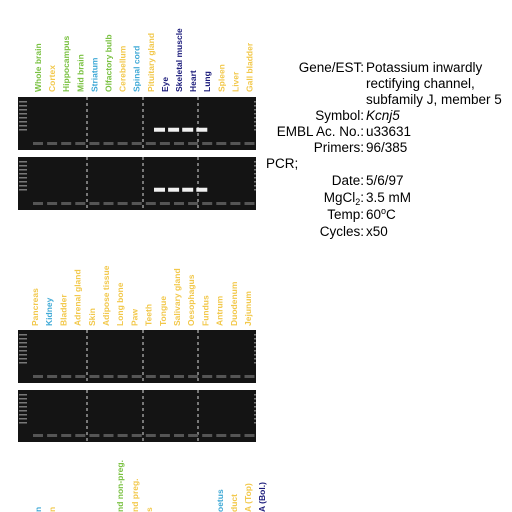 This screenshot has height=512, width=512. What do you see at coordinates (262, 497) in the screenshot?
I see `lane-label: A (Bol.)` at bounding box center [262, 497].